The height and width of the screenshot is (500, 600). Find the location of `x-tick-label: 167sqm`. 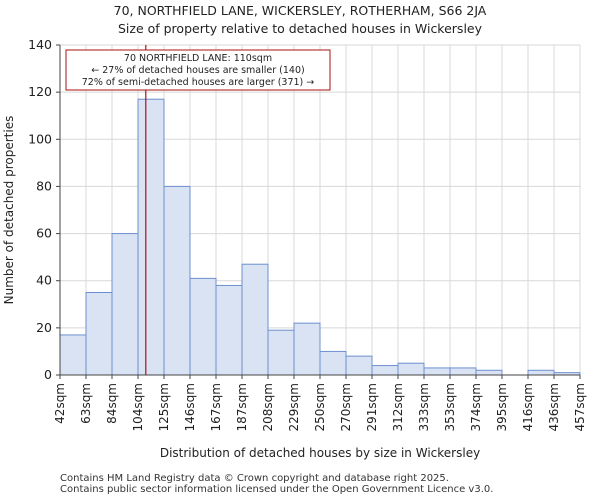

x-tick-label: 167sqm is located at coordinates (216, 407).